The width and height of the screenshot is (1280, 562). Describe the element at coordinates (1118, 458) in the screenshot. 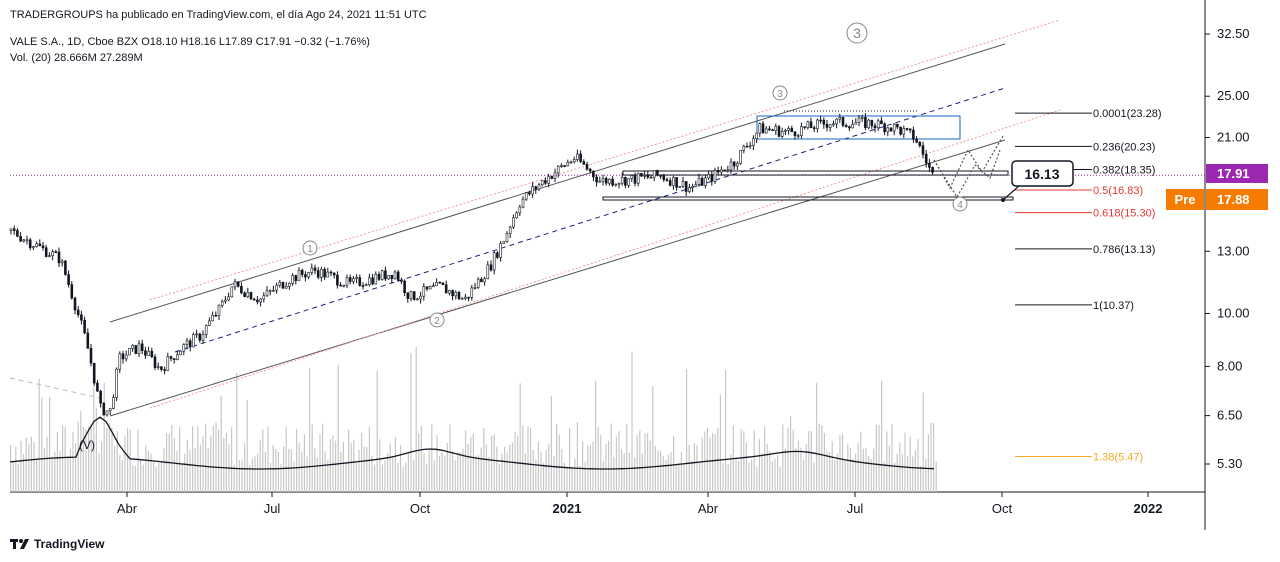

I see `fib-level-label: 1.38(5.47)` at that location.